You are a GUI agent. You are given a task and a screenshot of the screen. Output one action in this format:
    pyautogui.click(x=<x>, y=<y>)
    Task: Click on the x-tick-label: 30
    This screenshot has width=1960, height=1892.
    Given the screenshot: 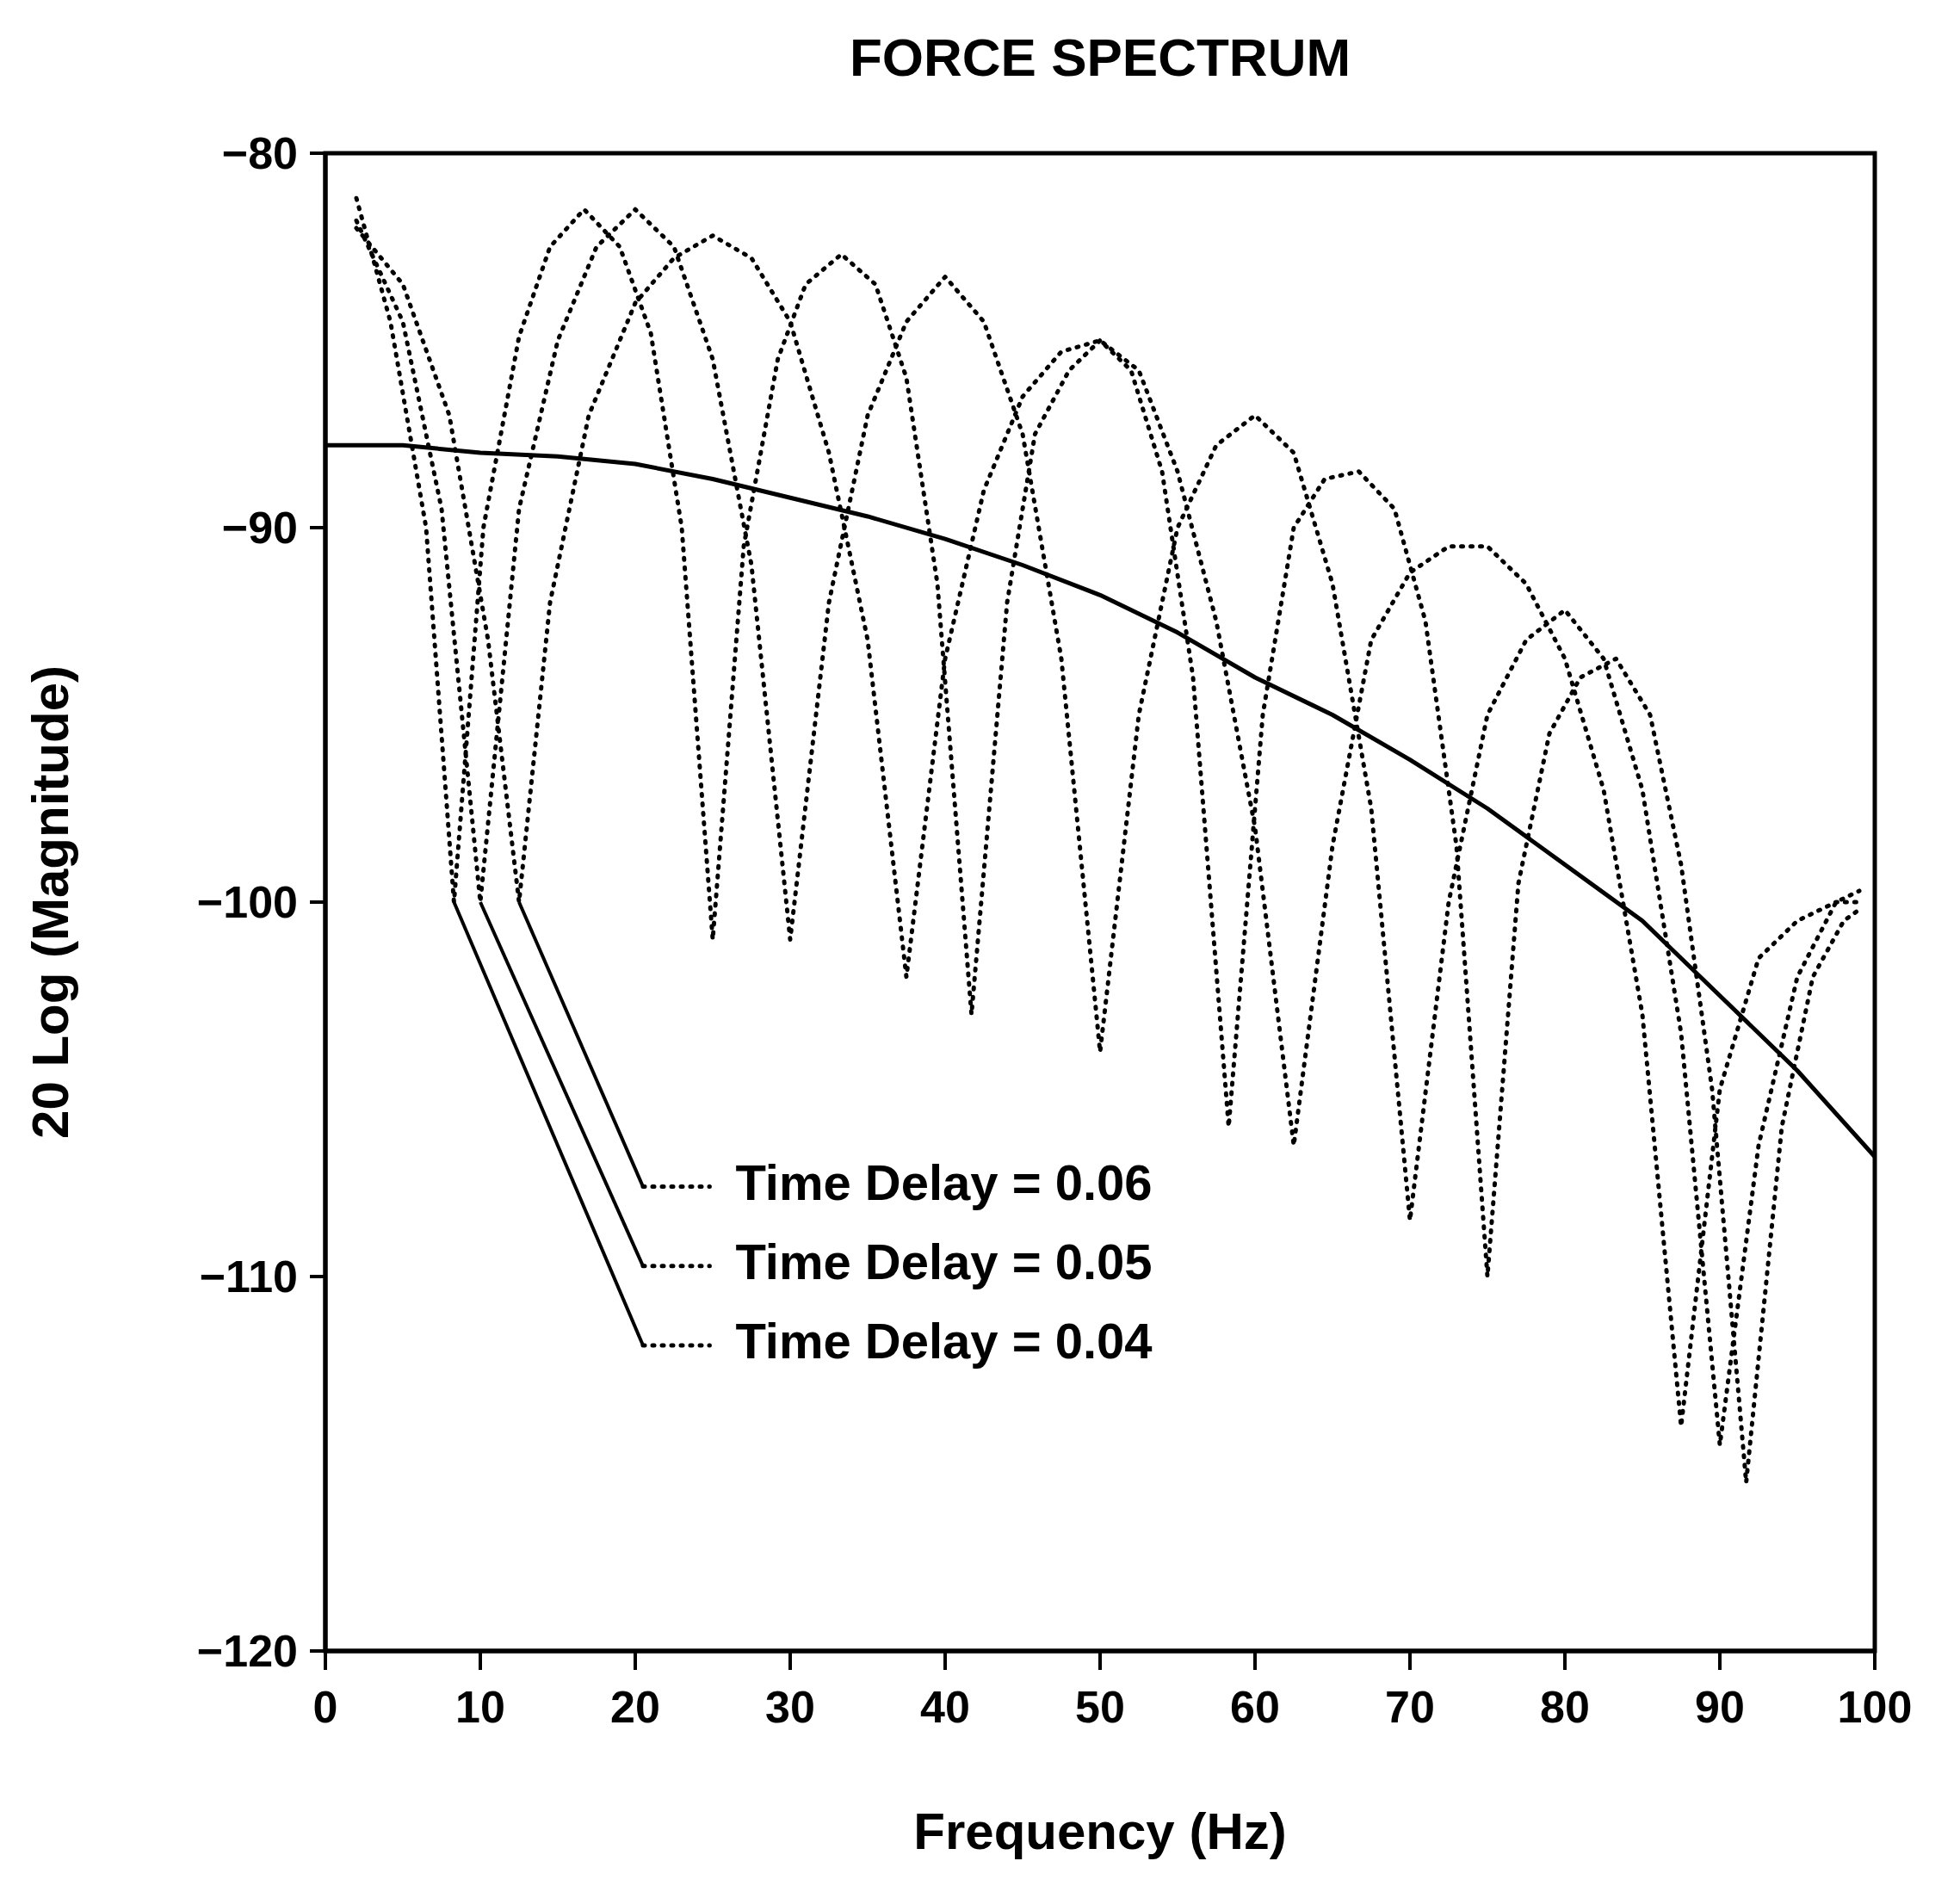 What is the action you would take?
    pyautogui.click(x=790, y=1706)
    